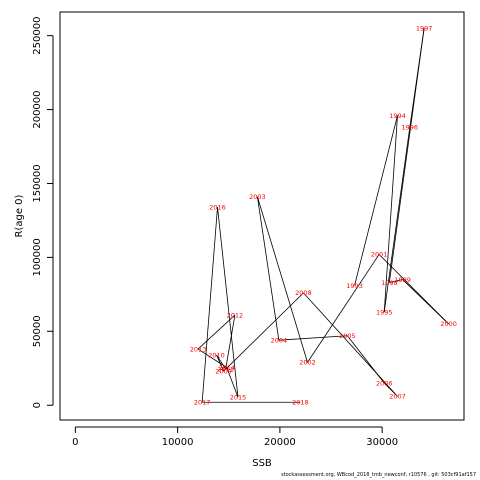  Describe the element at coordinates (217, 207) in the screenshot. I see `year-label-2016: 2016` at that location.